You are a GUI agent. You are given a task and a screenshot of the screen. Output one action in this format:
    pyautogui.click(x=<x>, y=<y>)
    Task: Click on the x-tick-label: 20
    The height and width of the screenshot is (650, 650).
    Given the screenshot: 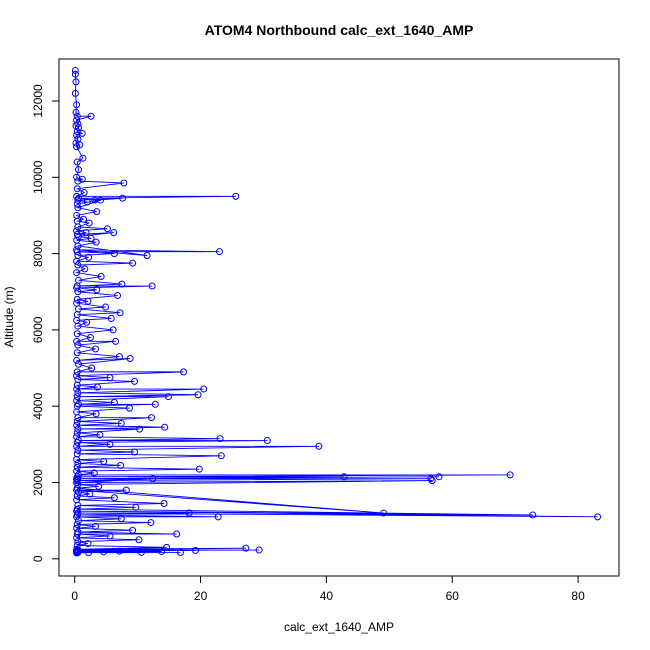 What is the action you would take?
    pyautogui.click(x=201, y=596)
    